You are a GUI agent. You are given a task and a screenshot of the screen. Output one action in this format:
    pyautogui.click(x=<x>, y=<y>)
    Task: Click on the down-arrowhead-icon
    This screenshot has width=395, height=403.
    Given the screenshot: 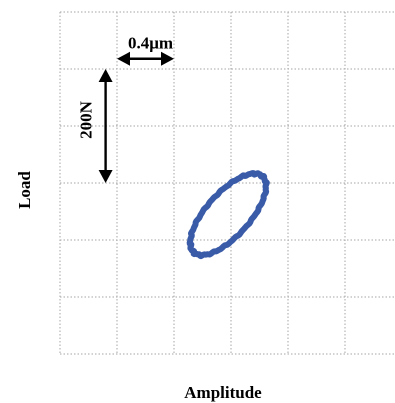 What is the action you would take?
    pyautogui.click(x=105, y=176)
    